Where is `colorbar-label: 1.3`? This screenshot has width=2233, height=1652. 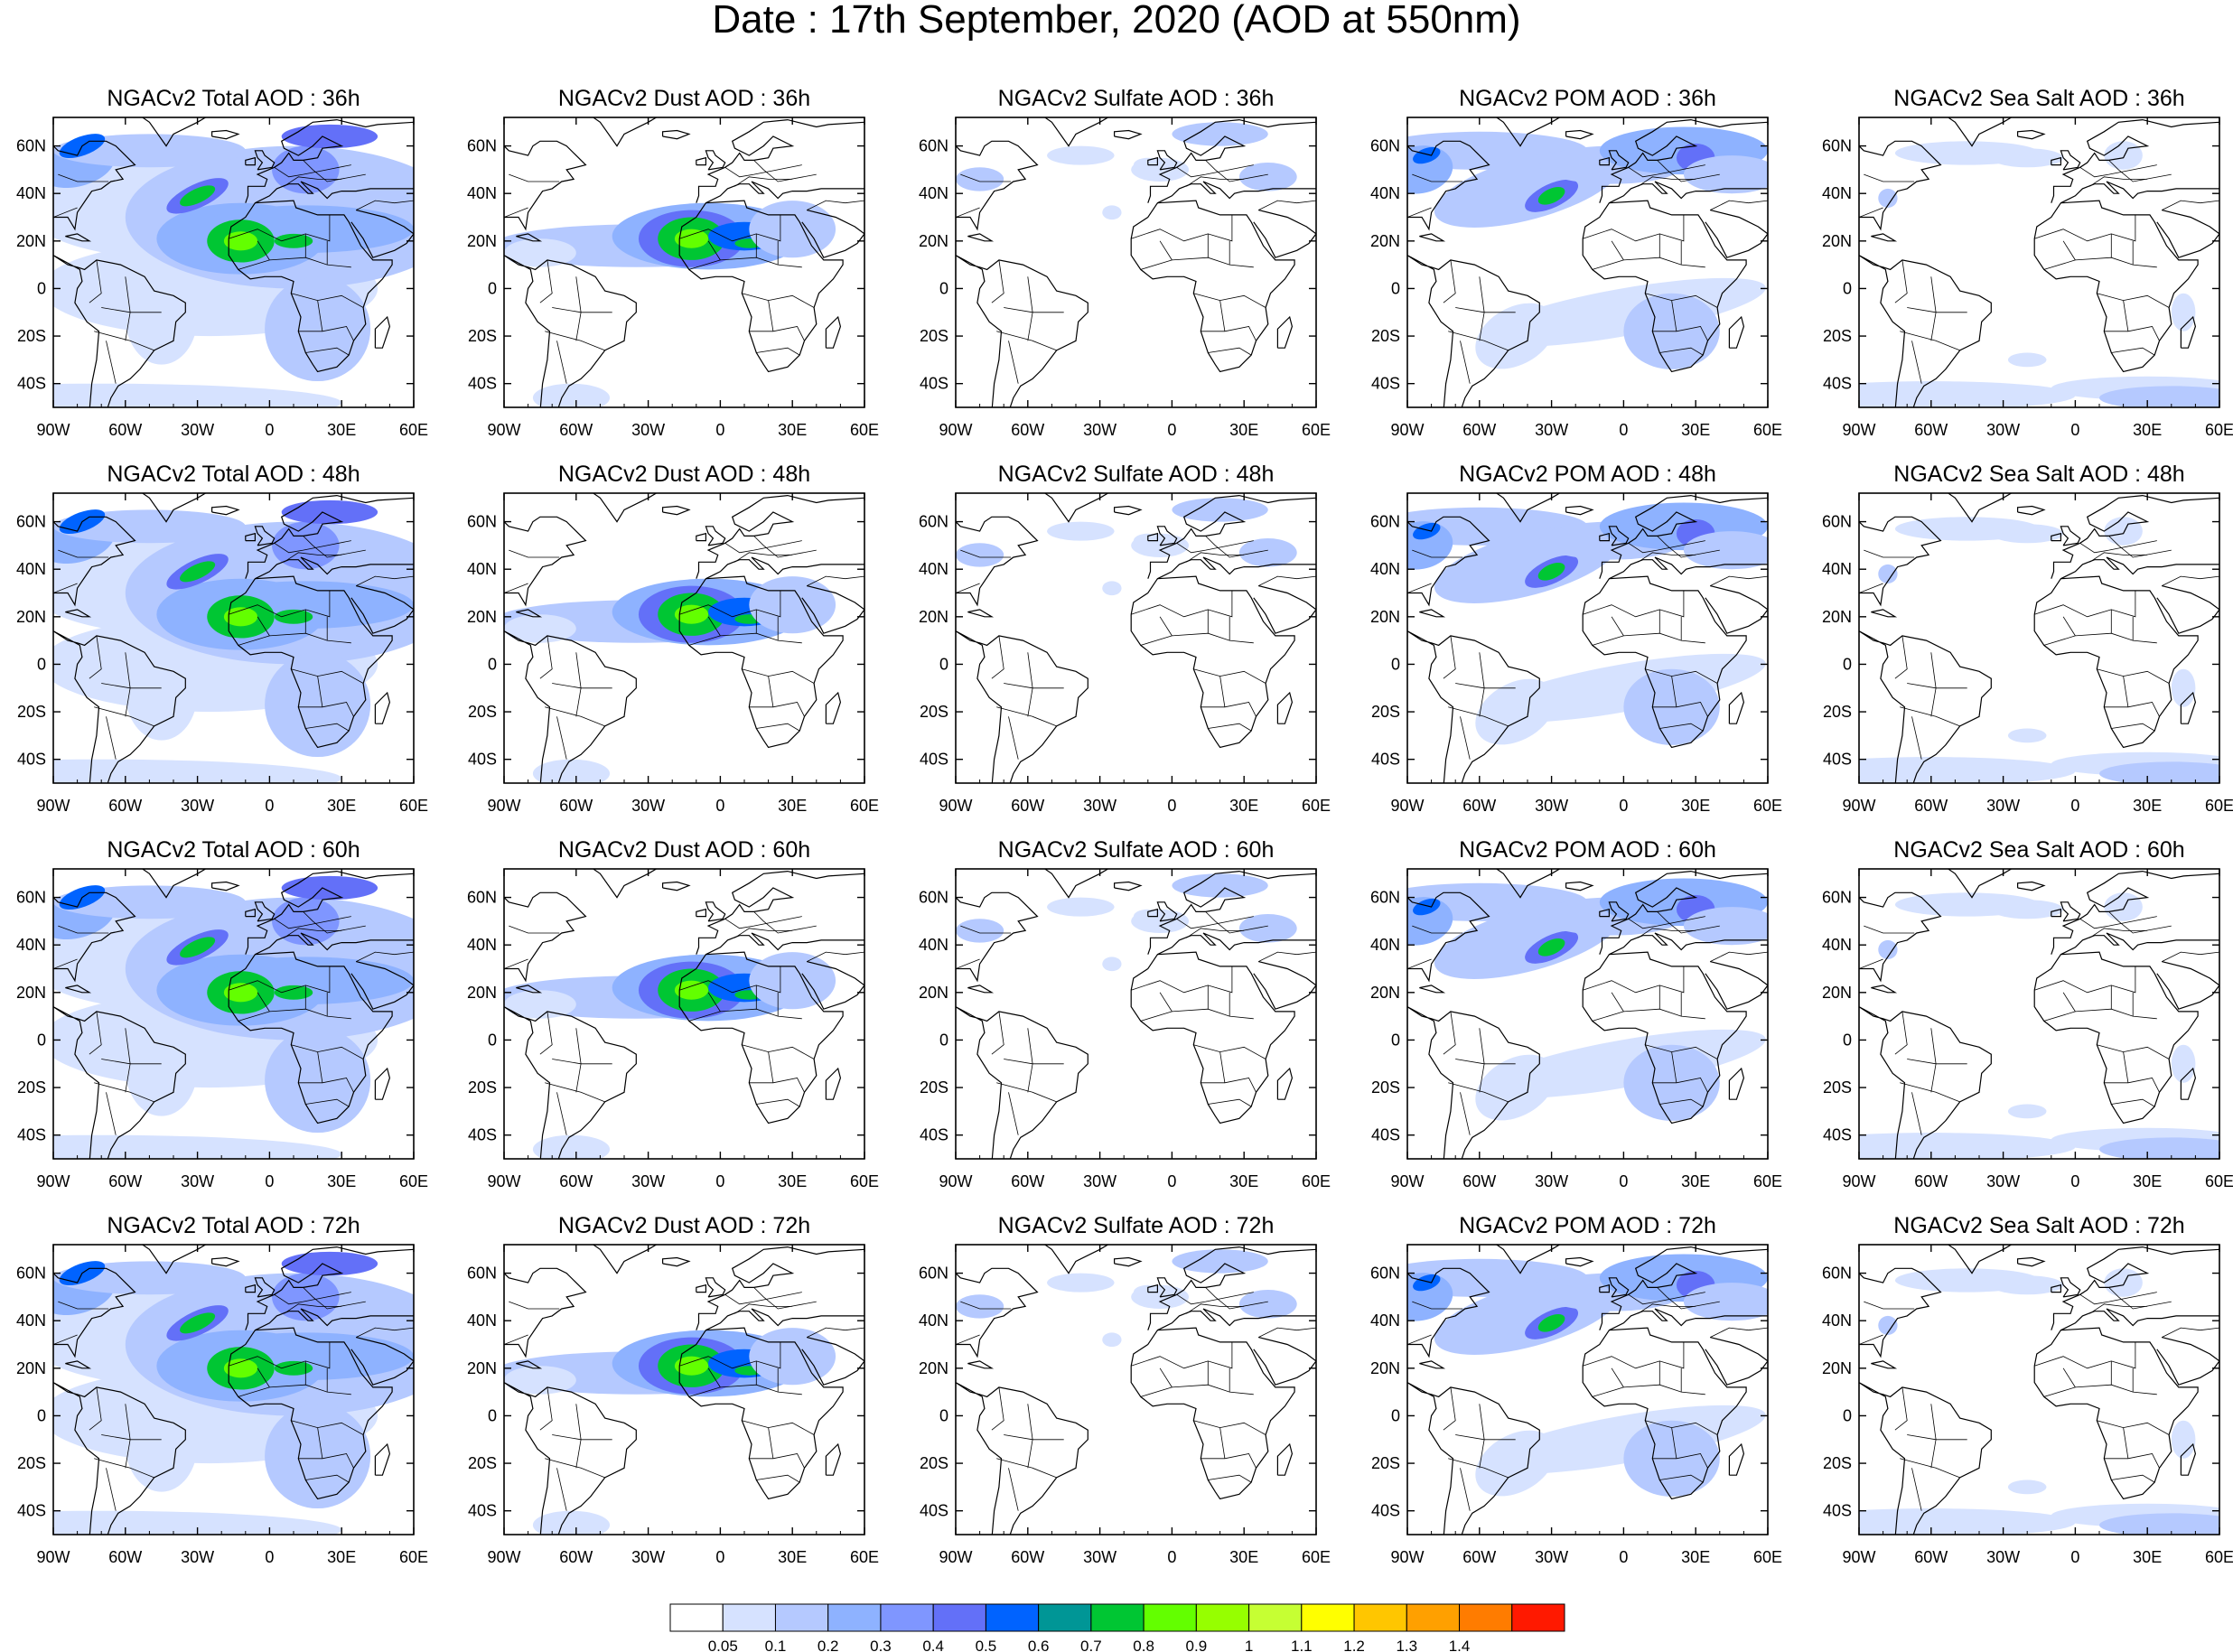
colorbar-label: 1.3 is located at coordinates (1406, 1645).